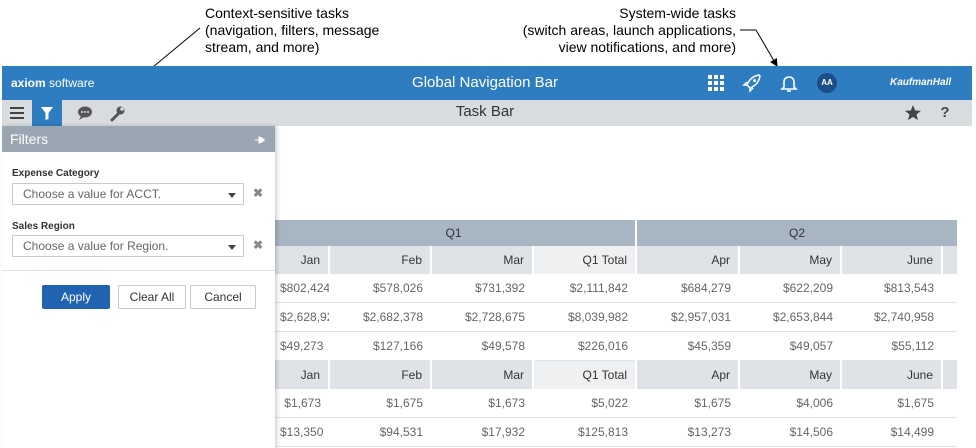 The height and width of the screenshot is (448, 976). Describe the element at coordinates (790, 403) in the screenshot. I see `table-cell: $4,006` at that location.